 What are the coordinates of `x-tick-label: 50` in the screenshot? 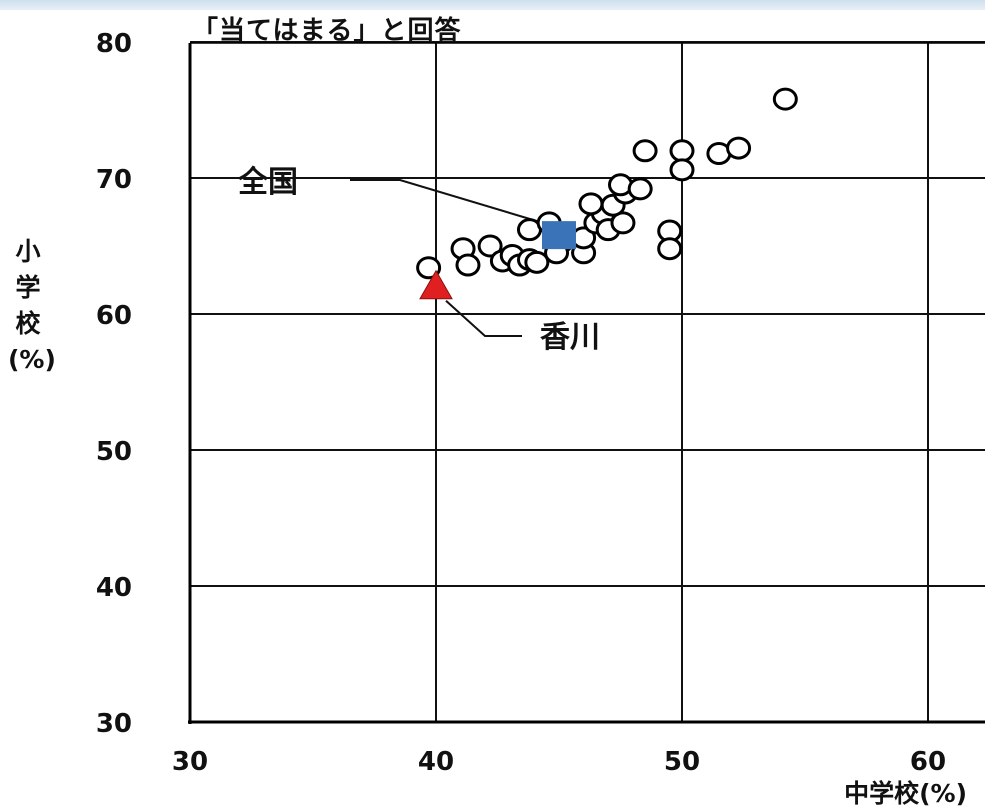 It's located at (682, 762).